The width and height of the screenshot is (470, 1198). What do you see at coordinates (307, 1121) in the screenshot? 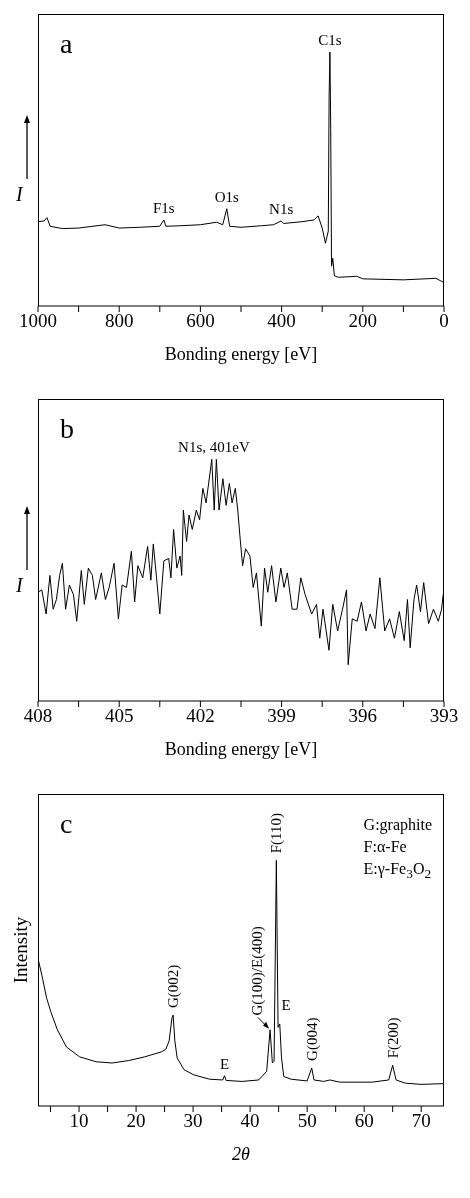
I see `x-tick-label: 50` at bounding box center [307, 1121].